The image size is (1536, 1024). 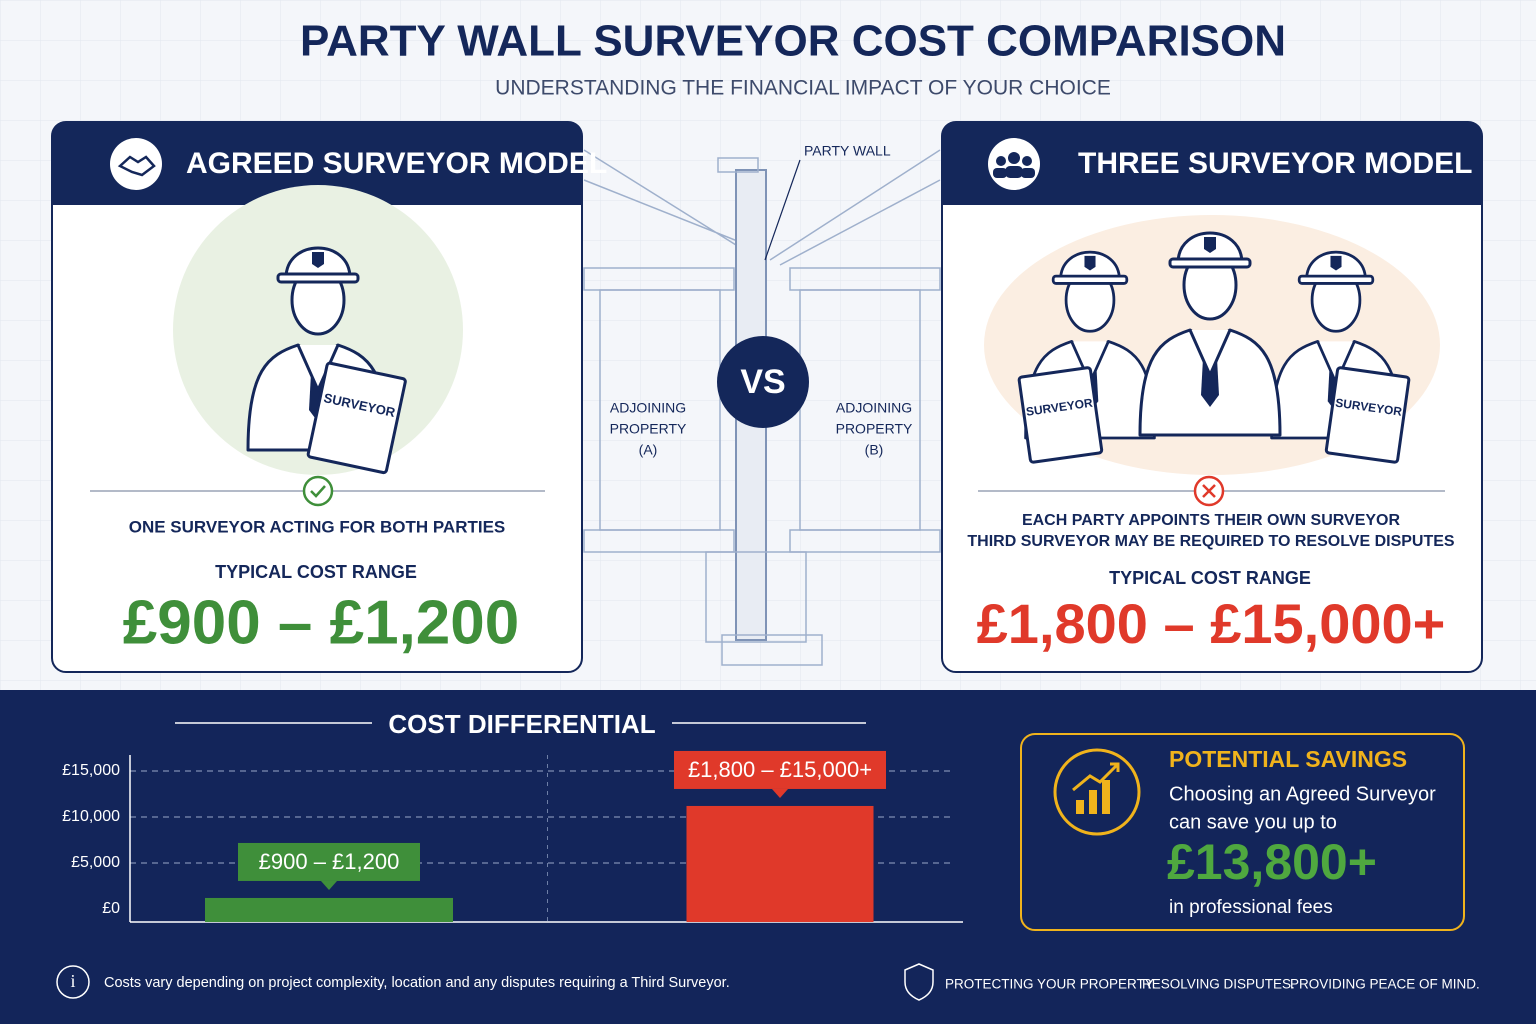 What do you see at coordinates (793, 41) in the screenshot?
I see `page-title: PARTY WALL SURVEYOR COST COMPARISON` at bounding box center [793, 41].